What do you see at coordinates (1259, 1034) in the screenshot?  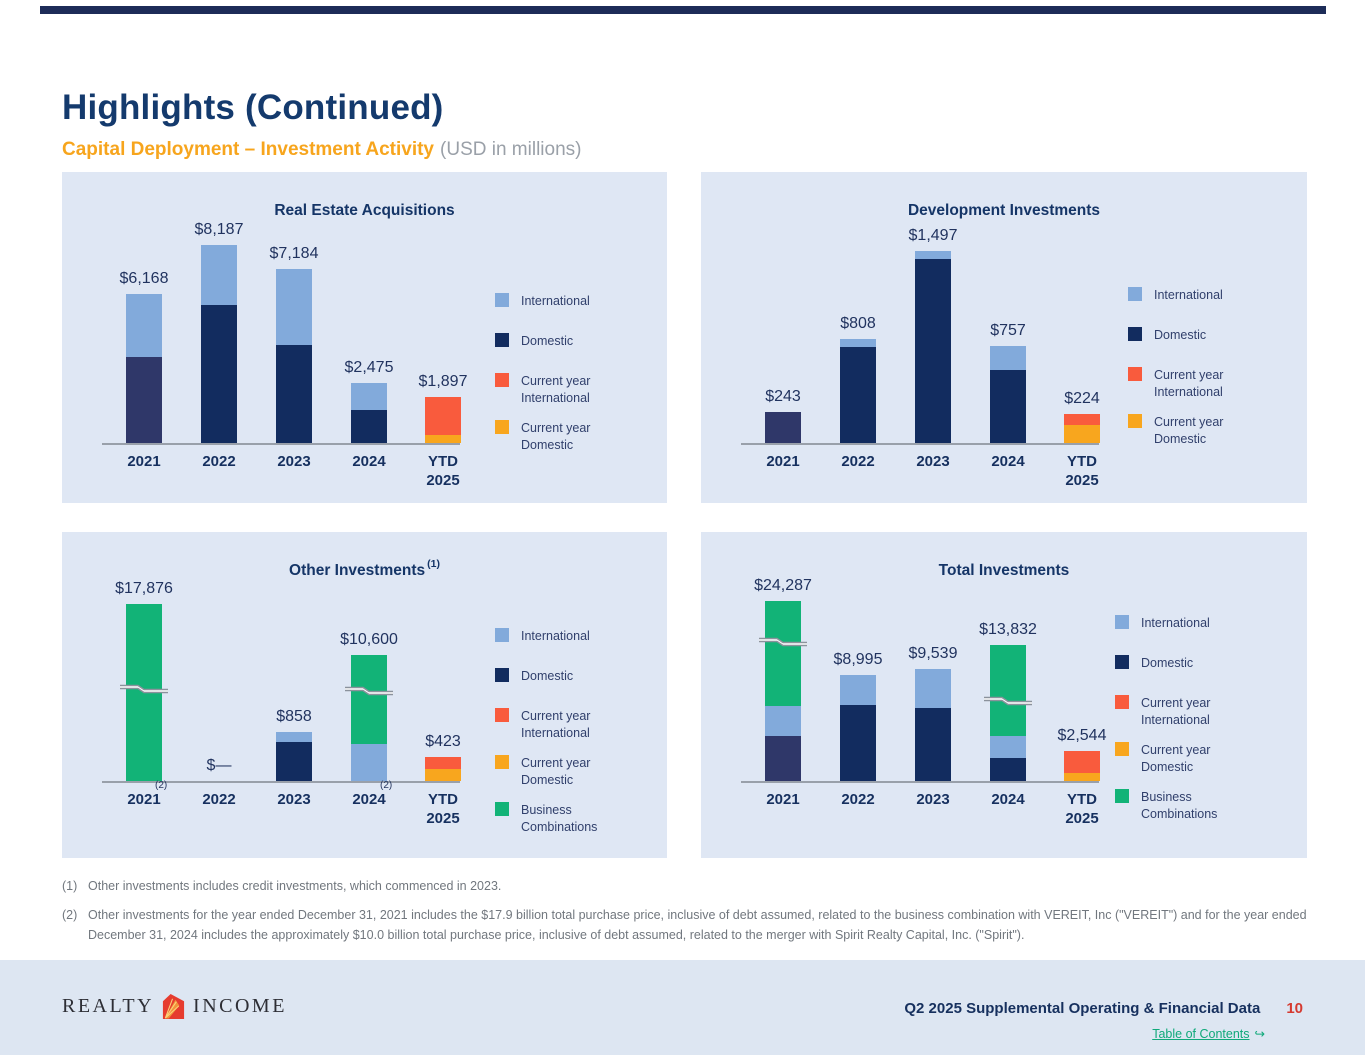 I see `return-arrow-icon: ↪` at bounding box center [1259, 1034].